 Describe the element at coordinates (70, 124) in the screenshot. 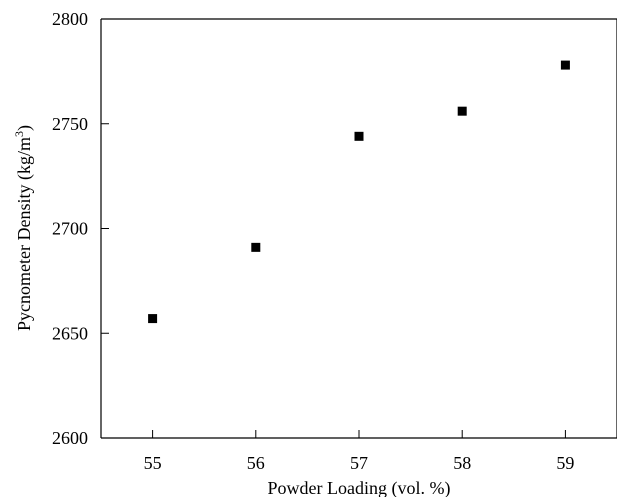

I see `y-tick-label: 2750` at that location.